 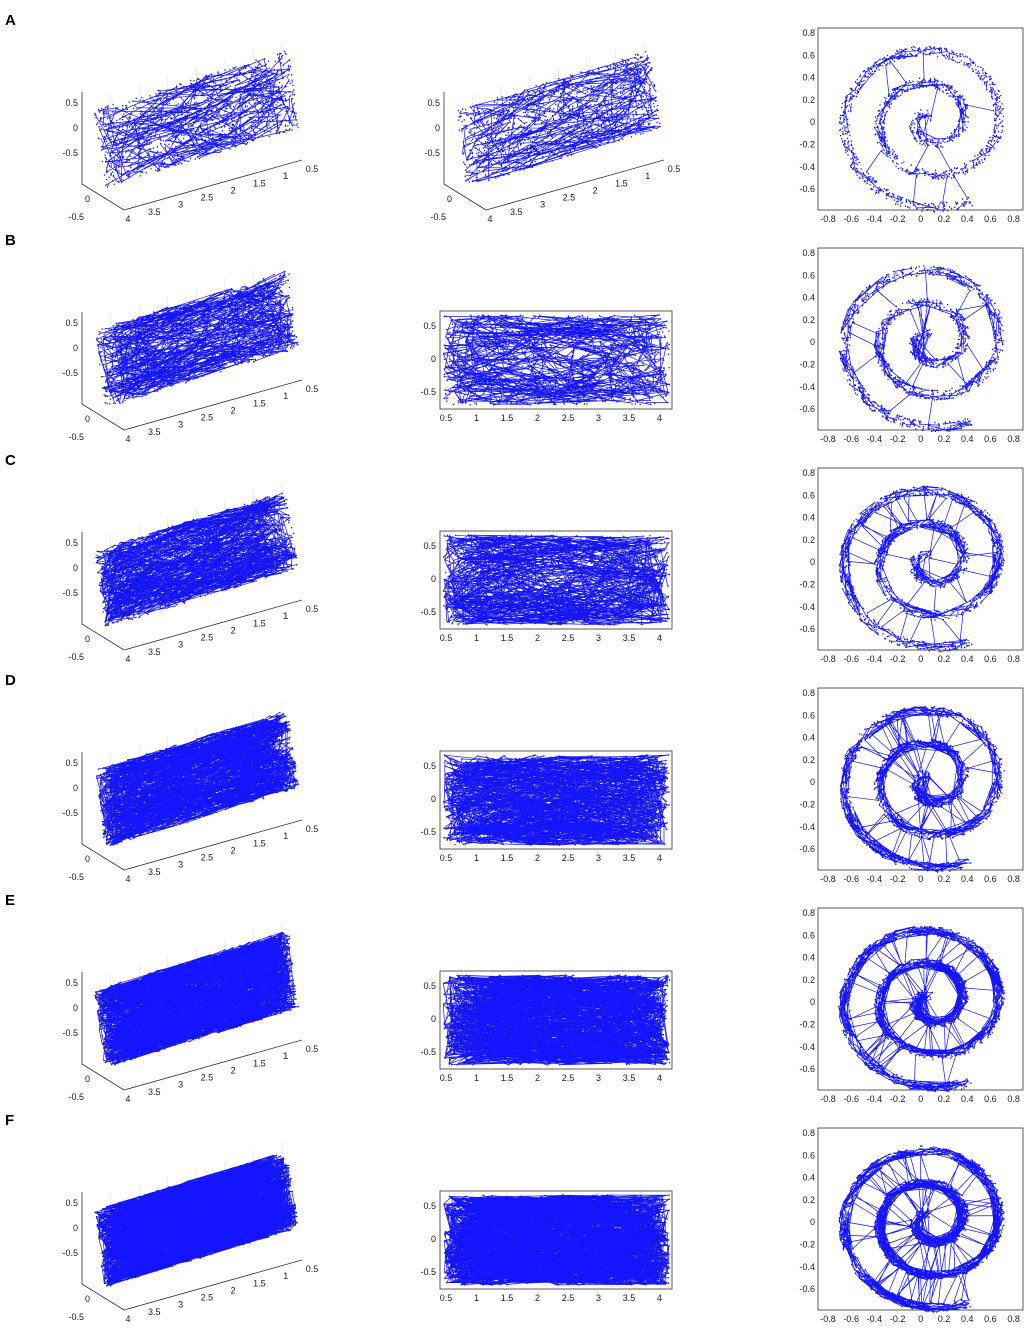 I want to click on x-tick-label: -0.4, so click(x=875, y=439).